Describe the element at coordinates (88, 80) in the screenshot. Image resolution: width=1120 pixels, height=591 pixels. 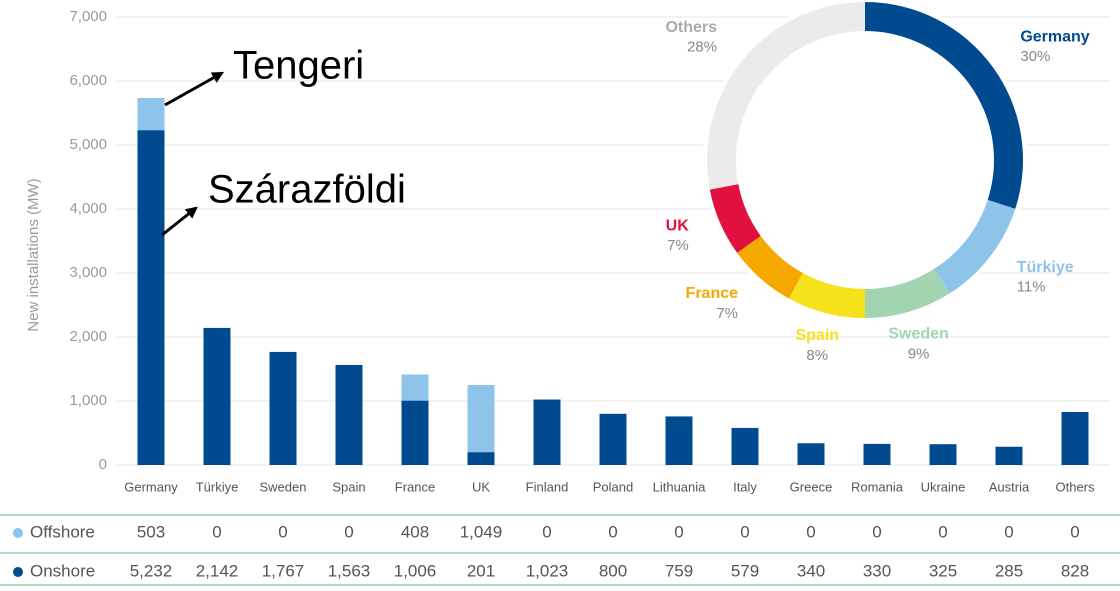
I see `y-tick-label: 6,000` at that location.